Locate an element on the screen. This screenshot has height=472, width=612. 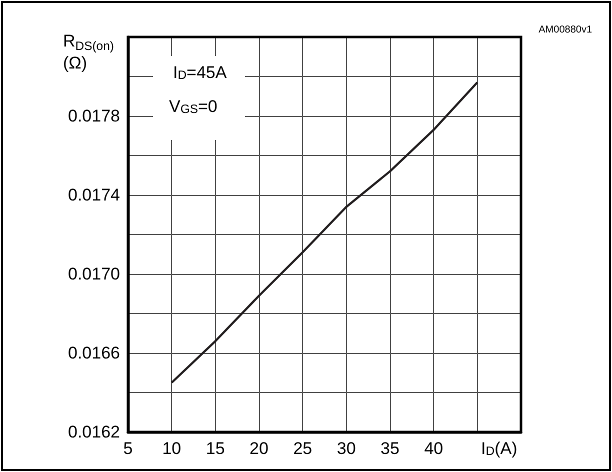
annotation: ID=45A is located at coordinates (200, 72).